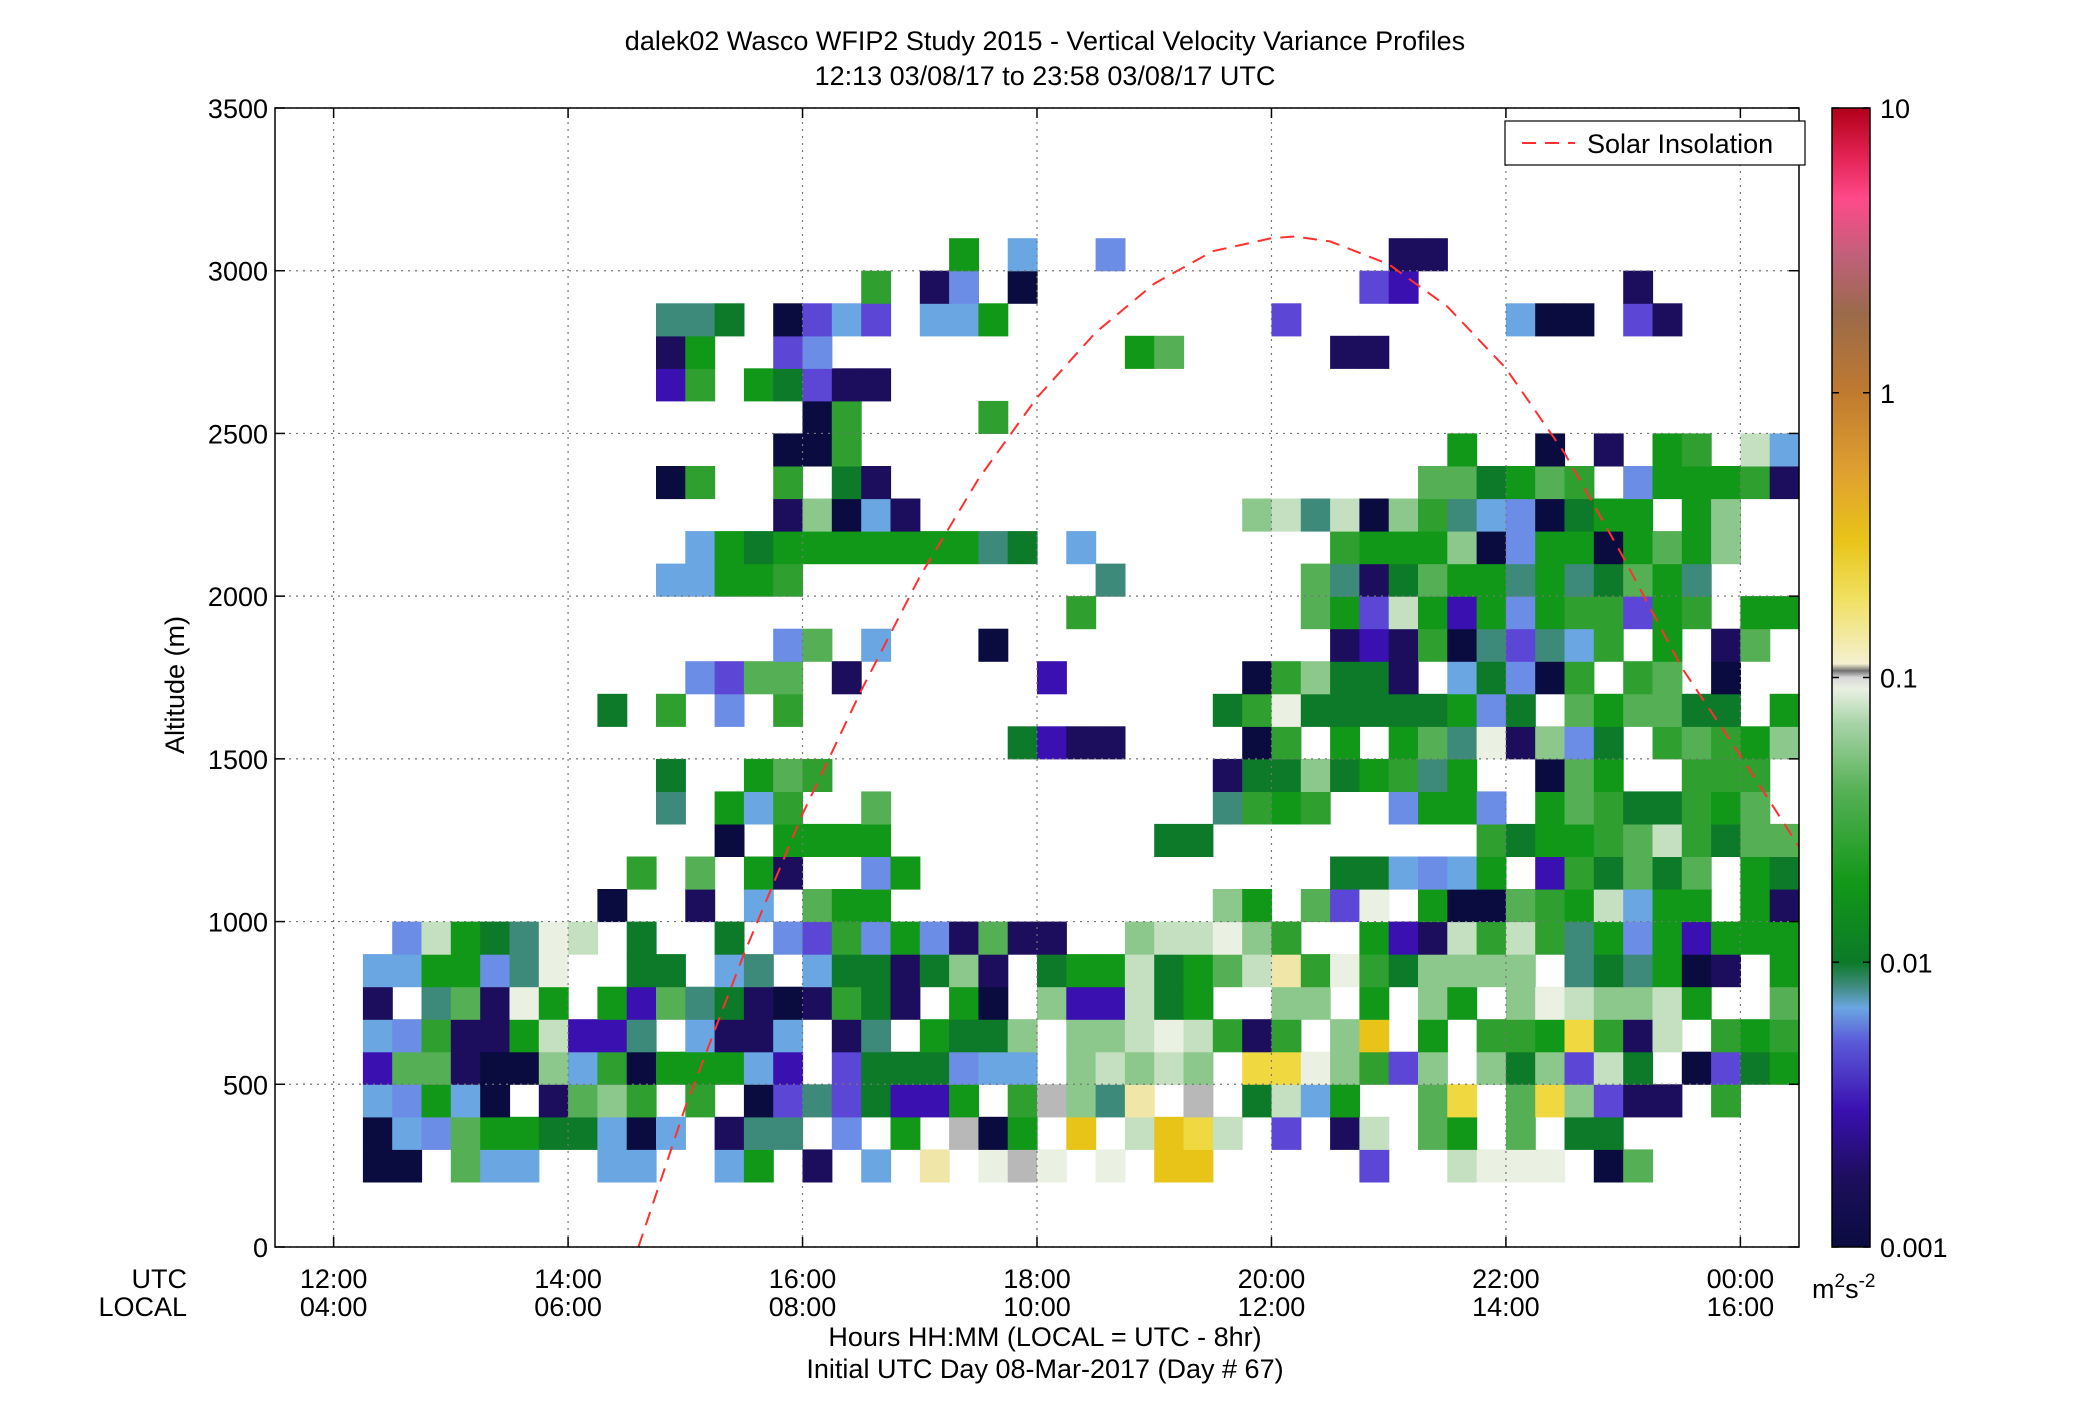  I want to click on x-axis-row-label-local: LOCAL, so click(142, 1307).